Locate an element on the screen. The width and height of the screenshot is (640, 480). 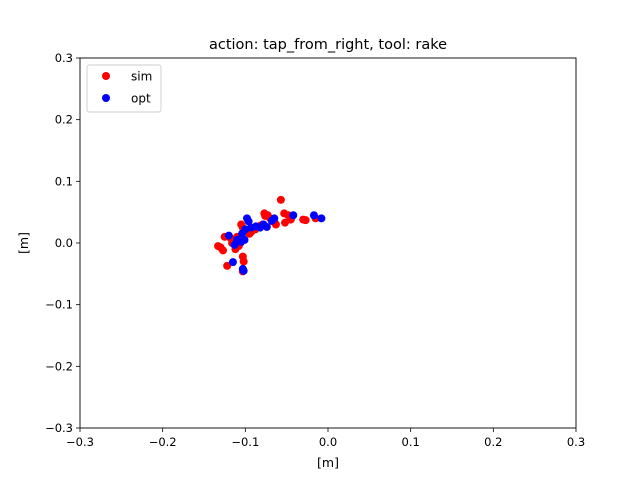
x-tick-label: 0.2 is located at coordinates (493, 442).